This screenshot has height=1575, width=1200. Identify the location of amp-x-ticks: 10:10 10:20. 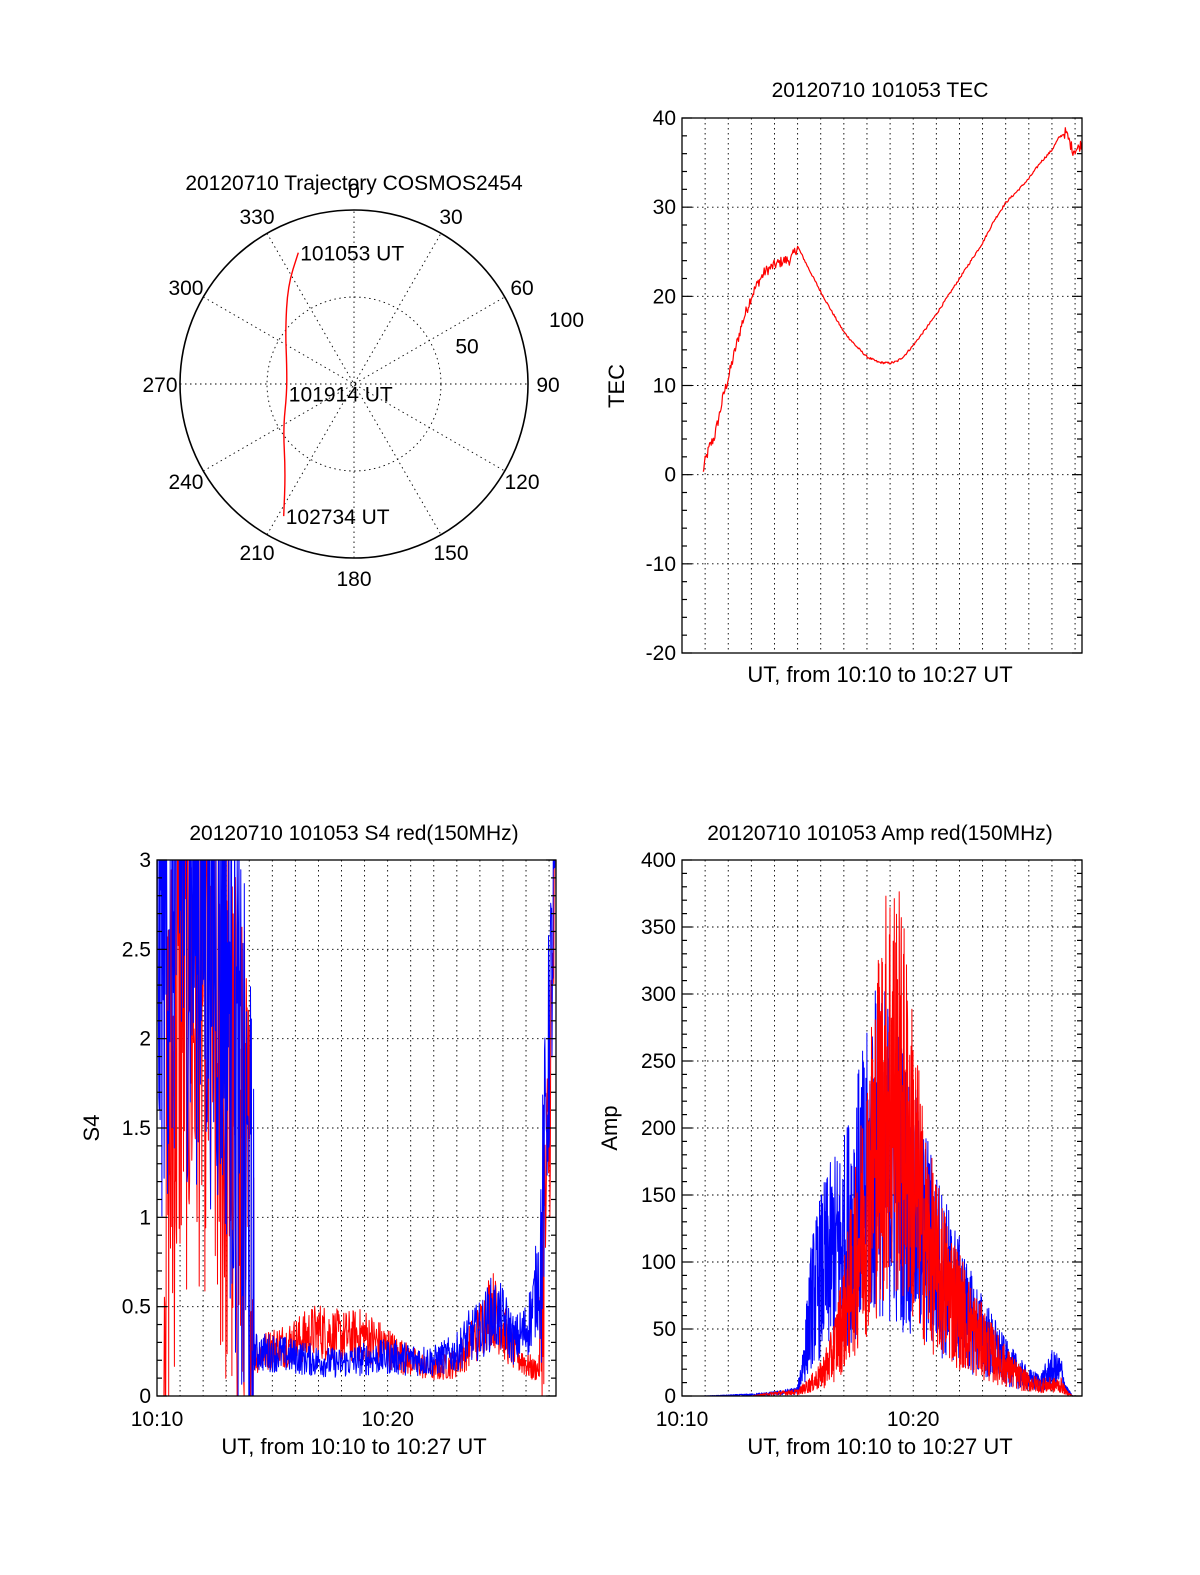
(798, 1419).